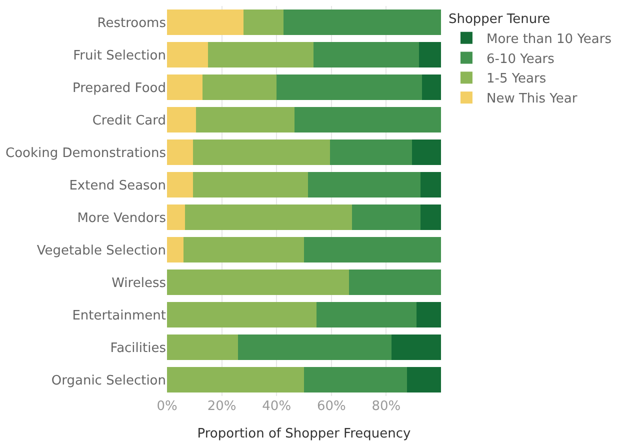  Describe the element at coordinates (119, 88) in the screenshot. I see `y-tick-label: Prepared Food` at that location.